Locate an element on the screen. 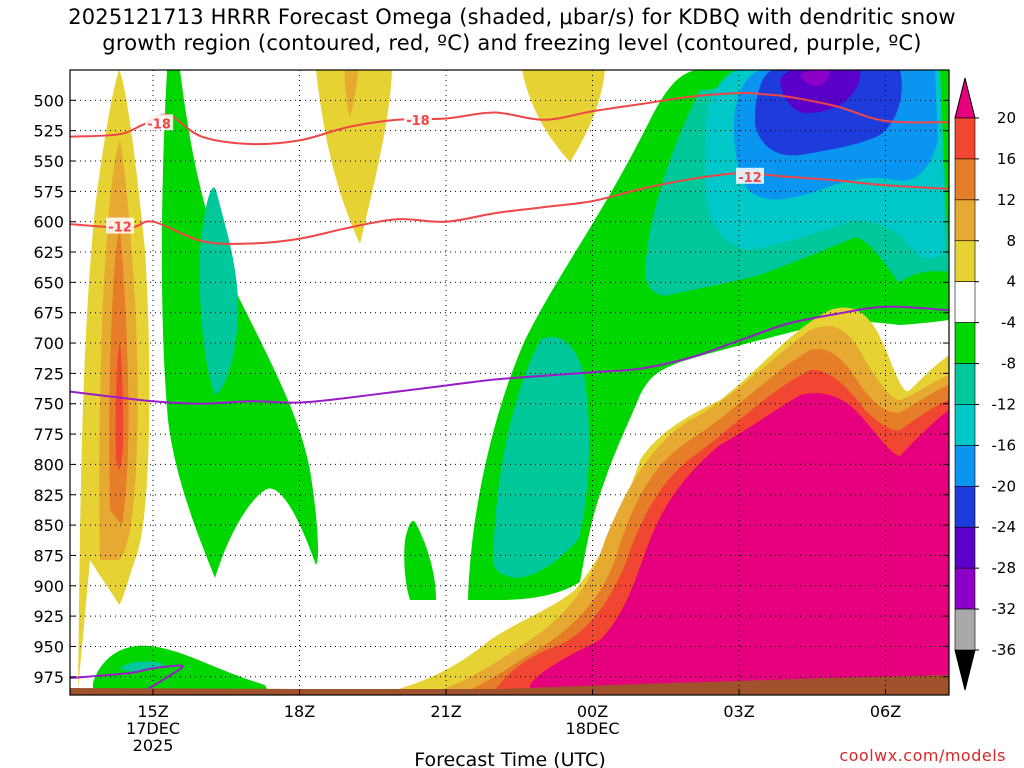 Image resolution: width=1024 pixels, height=768 pixels. y-tick-label: 575 is located at coordinates (48, 191).